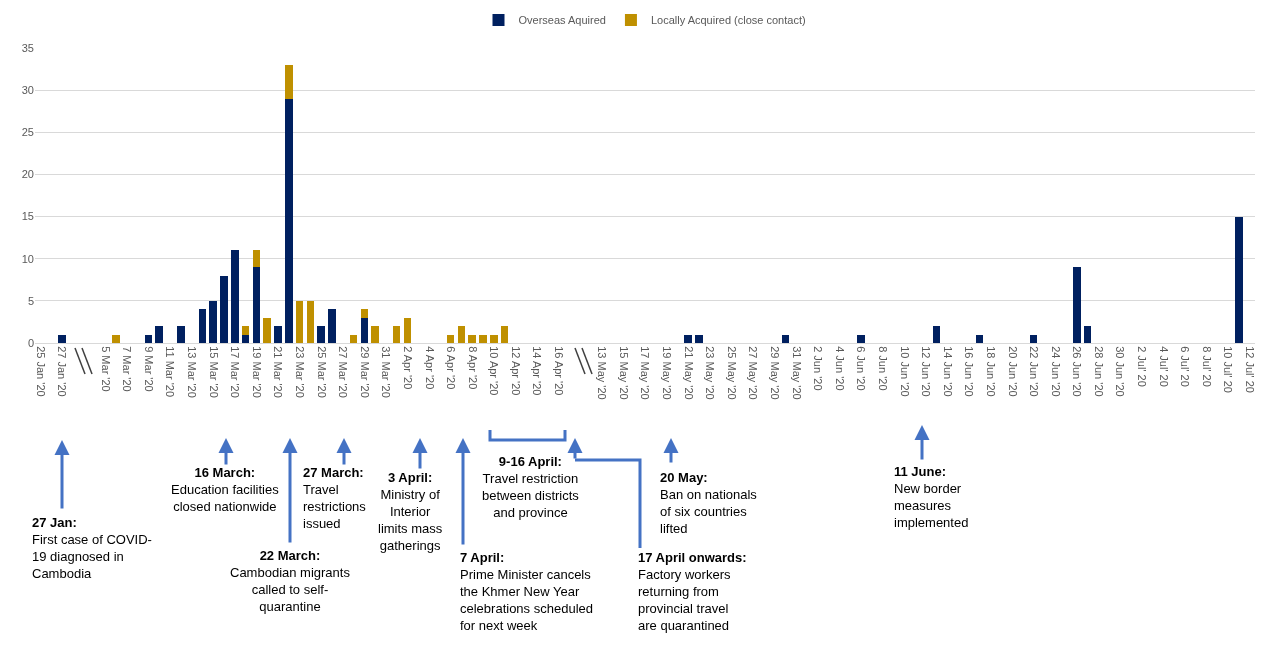 Image resolution: width=1262 pixels, height=654 pixels. Describe the element at coordinates (645, 373) in the screenshot. I see `x-tick-label: 17 May '20` at that location.